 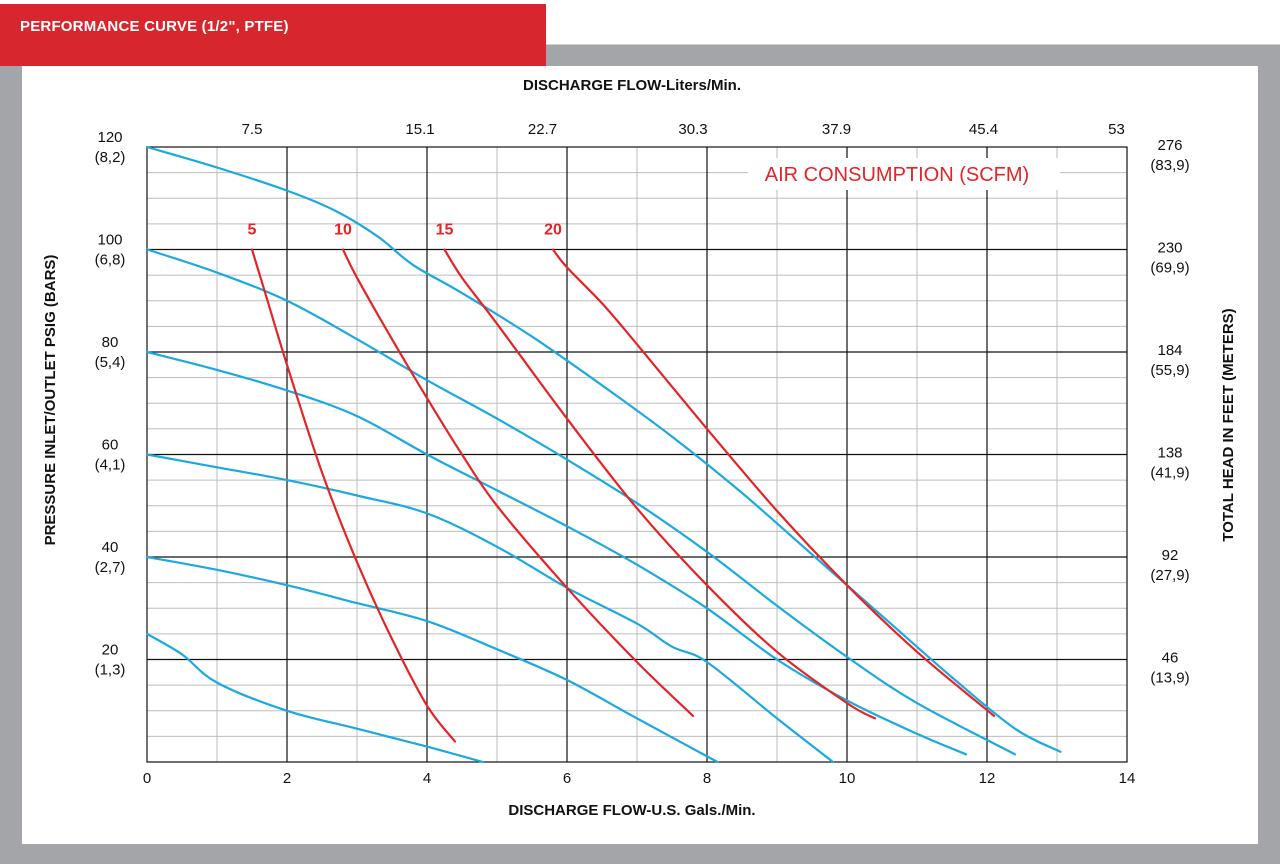 What do you see at coordinates (1169, 575) in the screenshot?
I see `y2-tick-sublabel: (27,9)` at bounding box center [1169, 575].